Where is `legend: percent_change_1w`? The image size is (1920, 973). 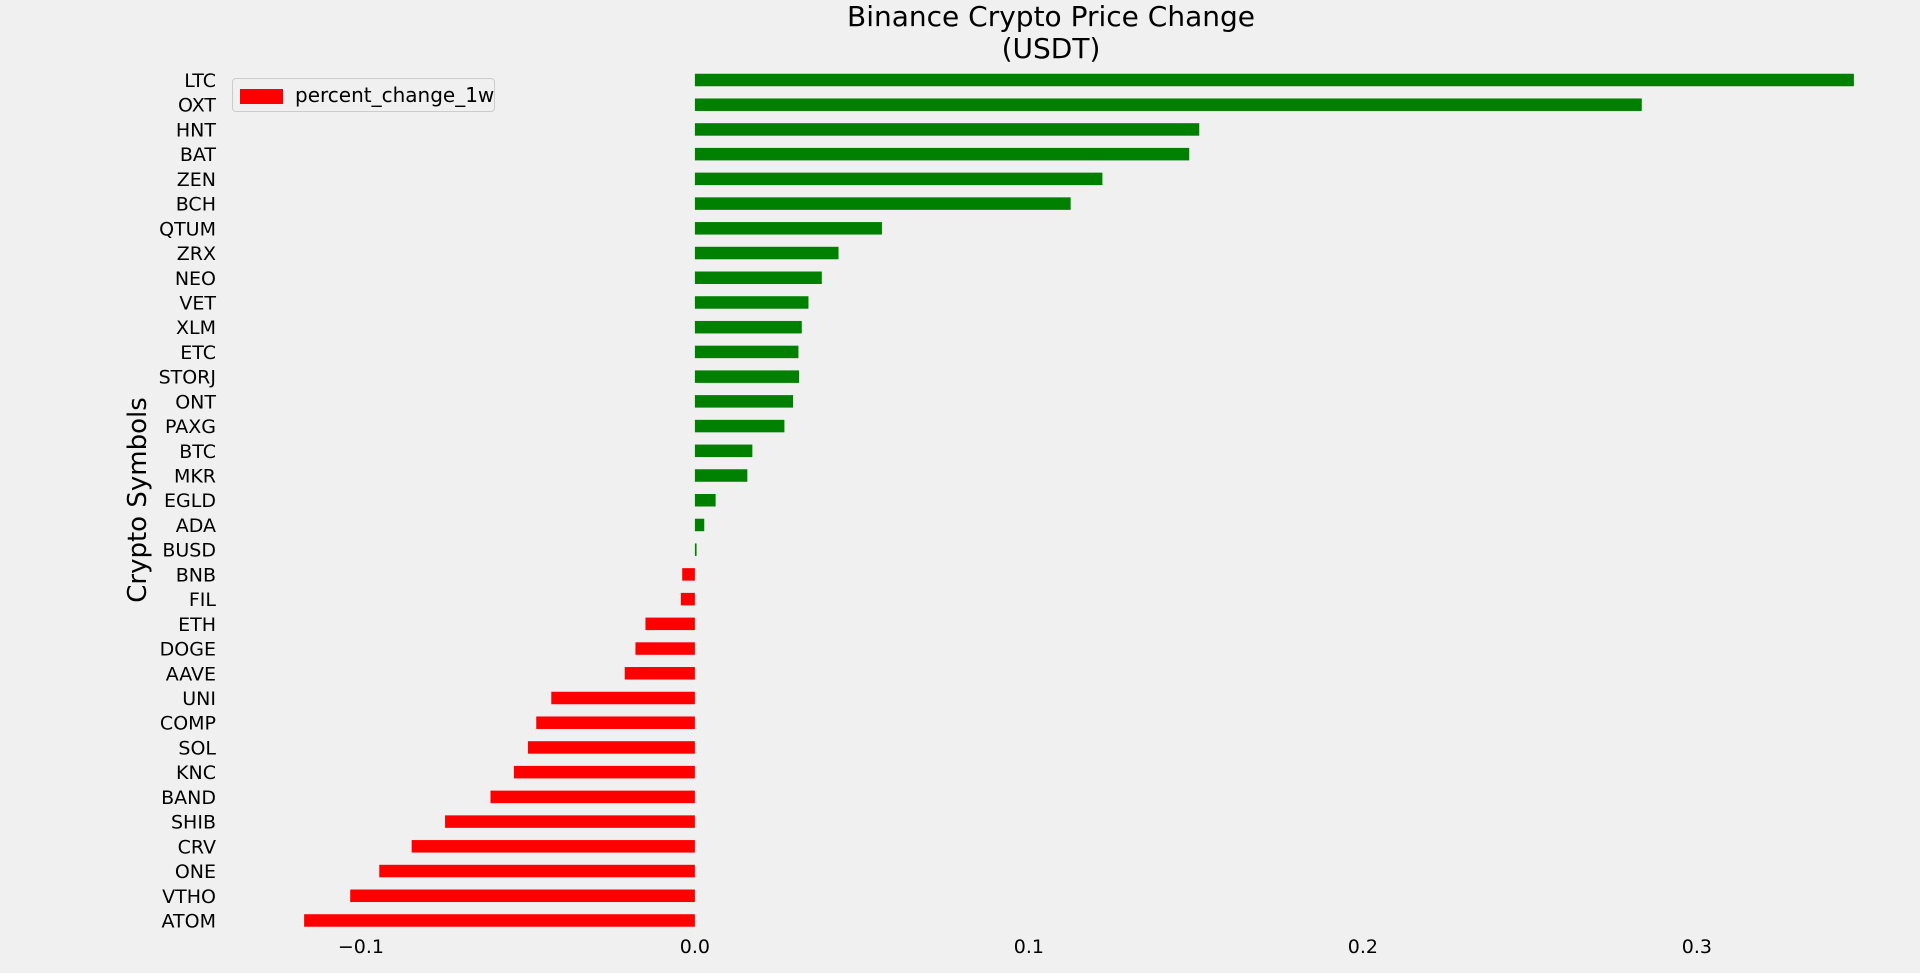
legend: percent_change_1w is located at coordinates (363, 95).